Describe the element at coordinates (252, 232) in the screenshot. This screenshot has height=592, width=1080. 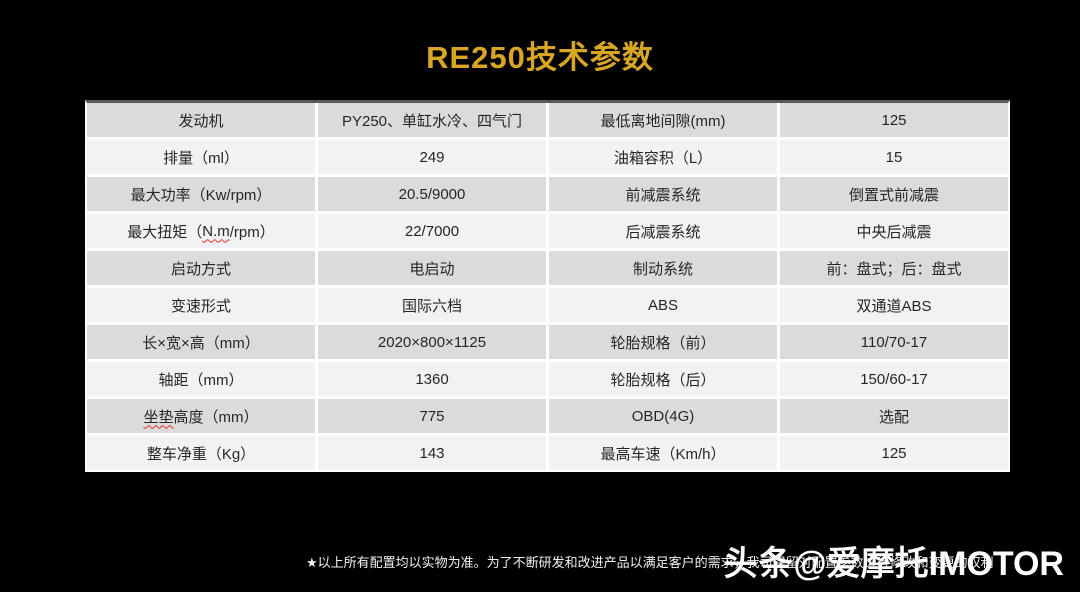
I see `spec-label-text: /rpm）` at that location.